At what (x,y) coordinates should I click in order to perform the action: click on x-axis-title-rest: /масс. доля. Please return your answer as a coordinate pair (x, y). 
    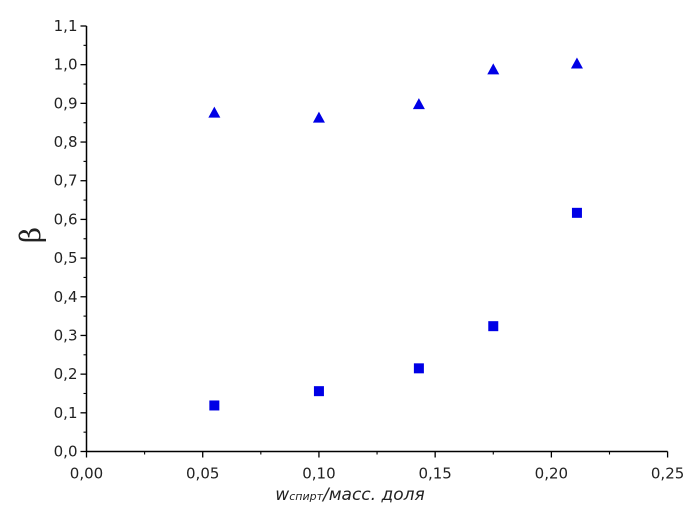
    Looking at the image, I should click on (373, 495).